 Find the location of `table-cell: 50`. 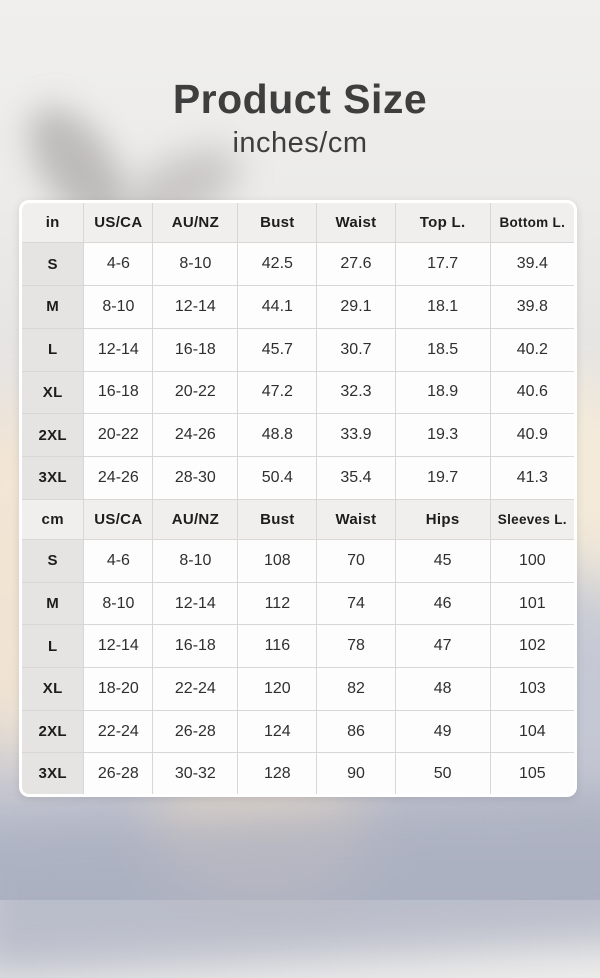

table-cell: 50 is located at coordinates (443, 773).